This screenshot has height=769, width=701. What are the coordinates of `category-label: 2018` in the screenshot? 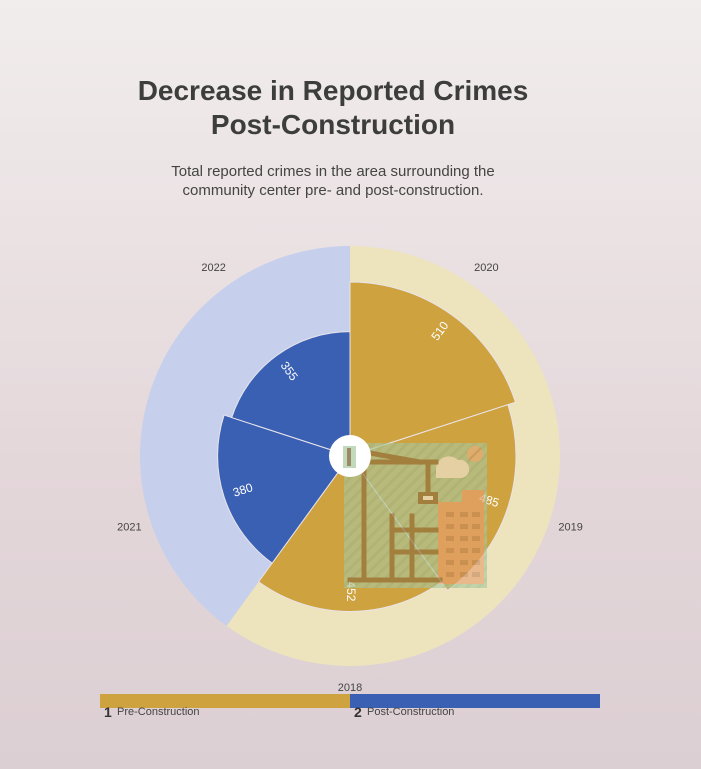 It's located at (350, 688).